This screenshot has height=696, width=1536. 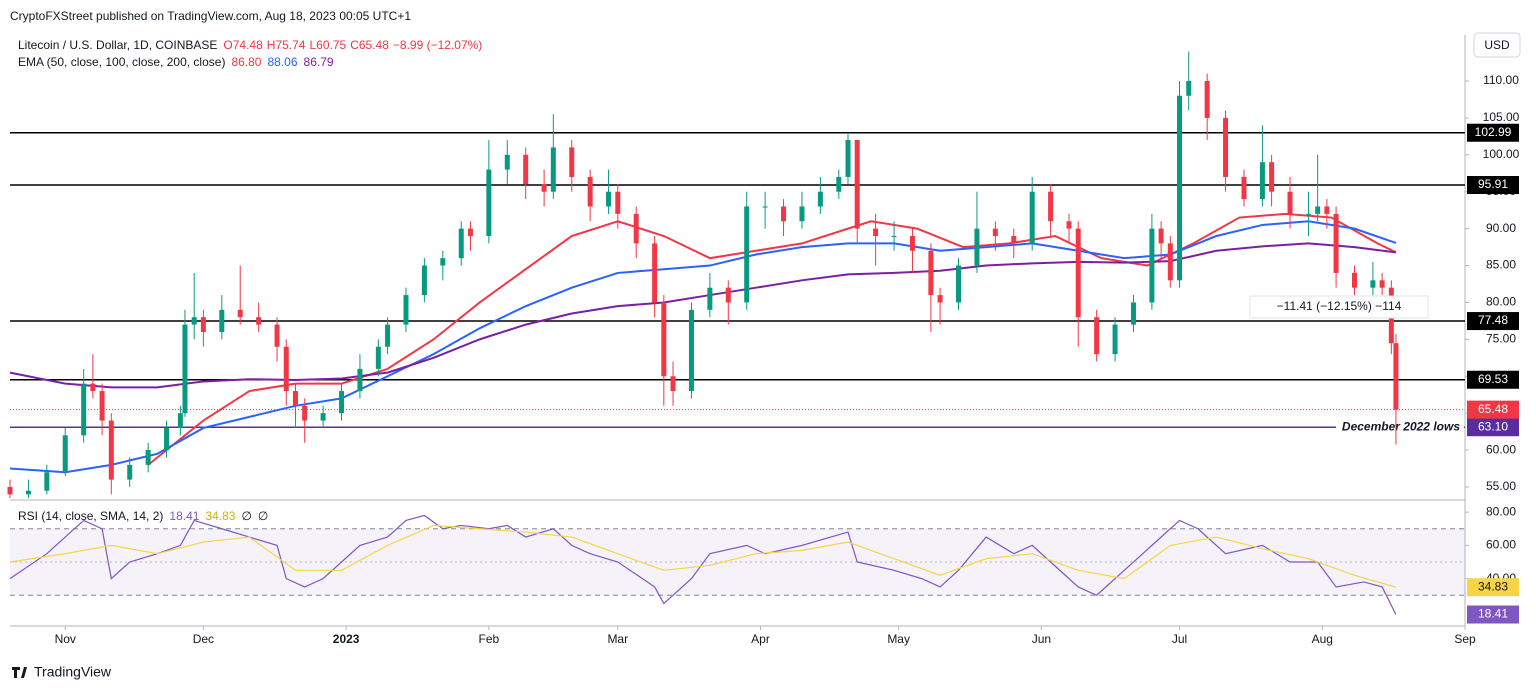 I want to click on rsi-tick-label: 60.00, so click(x=1501, y=545).